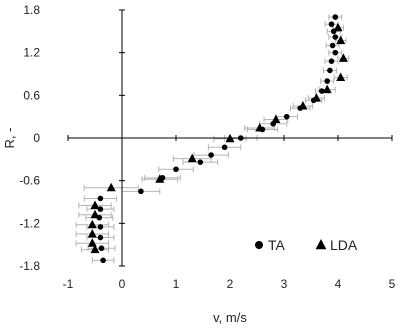 The height and width of the screenshot is (334, 401). Describe the element at coordinates (31, 53) in the screenshot. I see `y-tick-label: 1.2` at that location.